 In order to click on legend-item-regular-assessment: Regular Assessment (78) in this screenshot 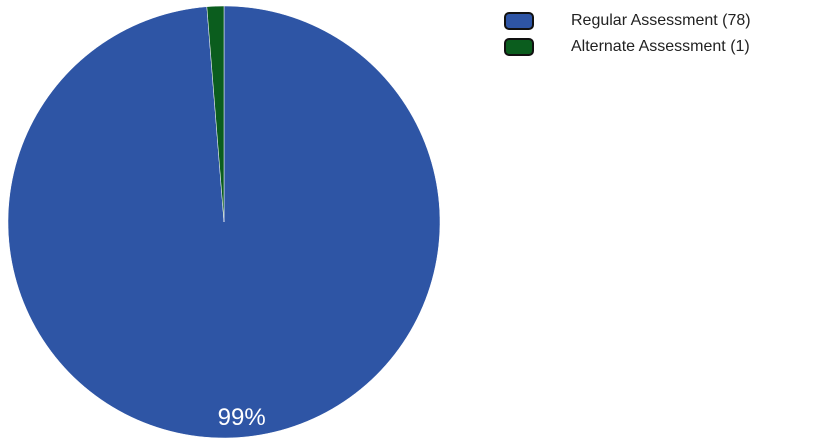, I will do `click(627, 21)`.